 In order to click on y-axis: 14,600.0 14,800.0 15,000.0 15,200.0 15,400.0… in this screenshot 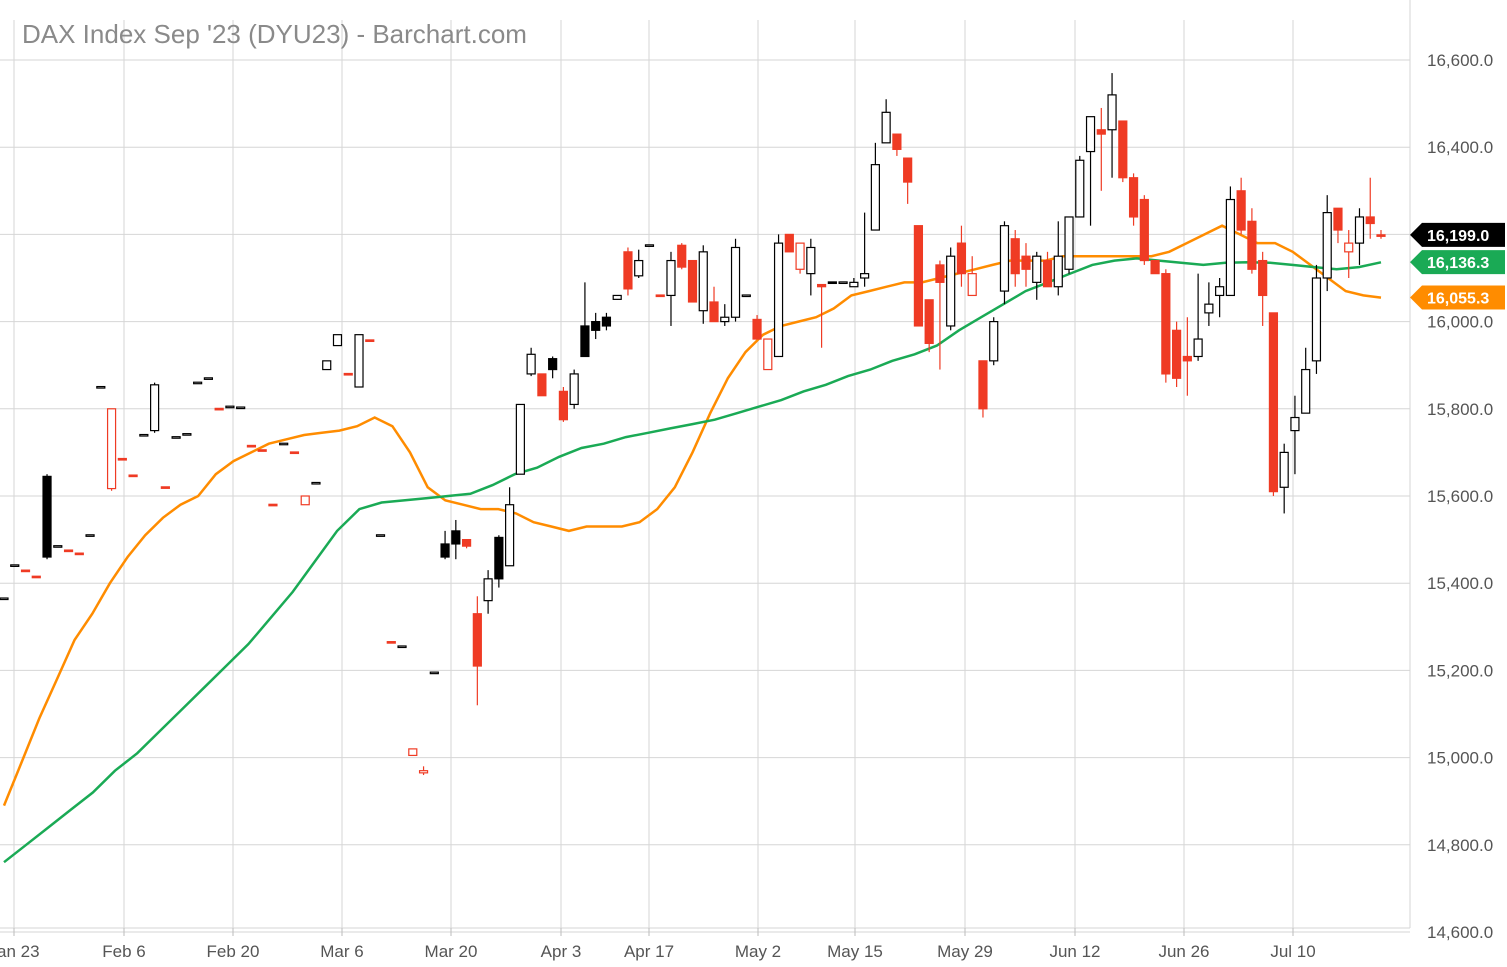, I will do `click(1460, 496)`.